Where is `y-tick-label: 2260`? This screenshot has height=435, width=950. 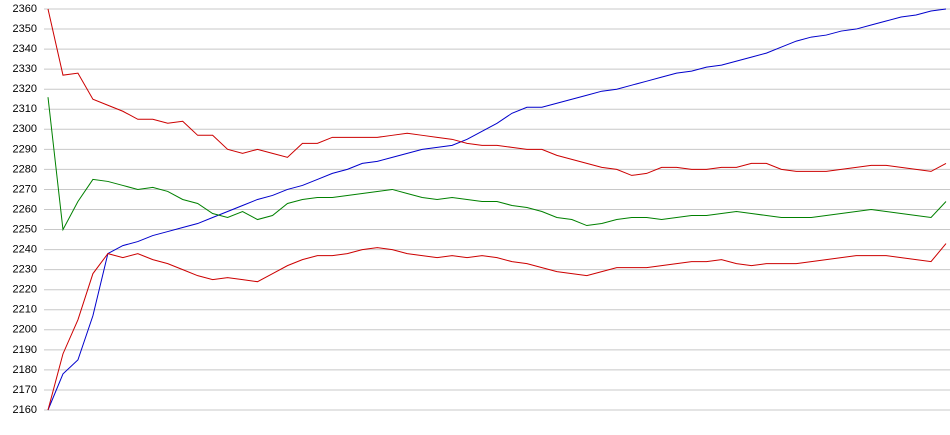
y-tick-label: 2260 is located at coordinates (25, 209).